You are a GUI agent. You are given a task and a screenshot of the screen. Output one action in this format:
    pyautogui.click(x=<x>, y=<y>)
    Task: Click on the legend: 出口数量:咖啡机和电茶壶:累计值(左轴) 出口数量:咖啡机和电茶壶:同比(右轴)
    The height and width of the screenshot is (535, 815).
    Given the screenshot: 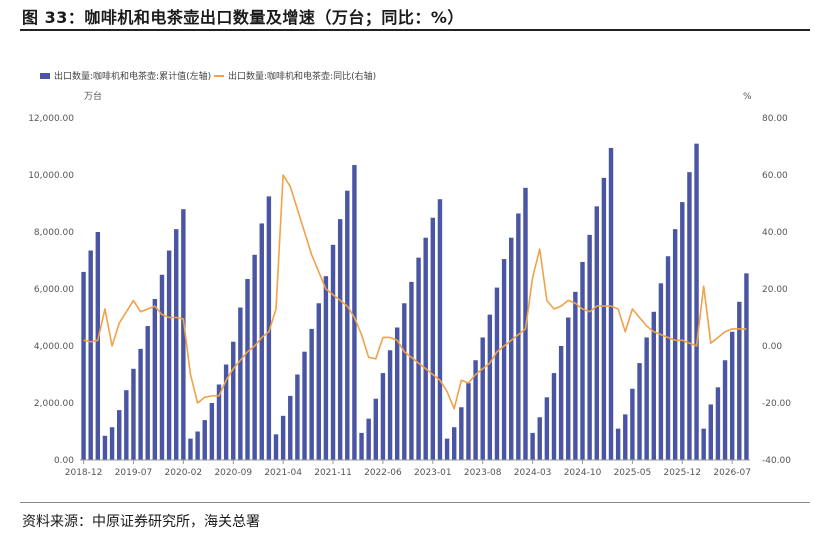 What is the action you would take?
    pyautogui.click(x=208, y=76)
    